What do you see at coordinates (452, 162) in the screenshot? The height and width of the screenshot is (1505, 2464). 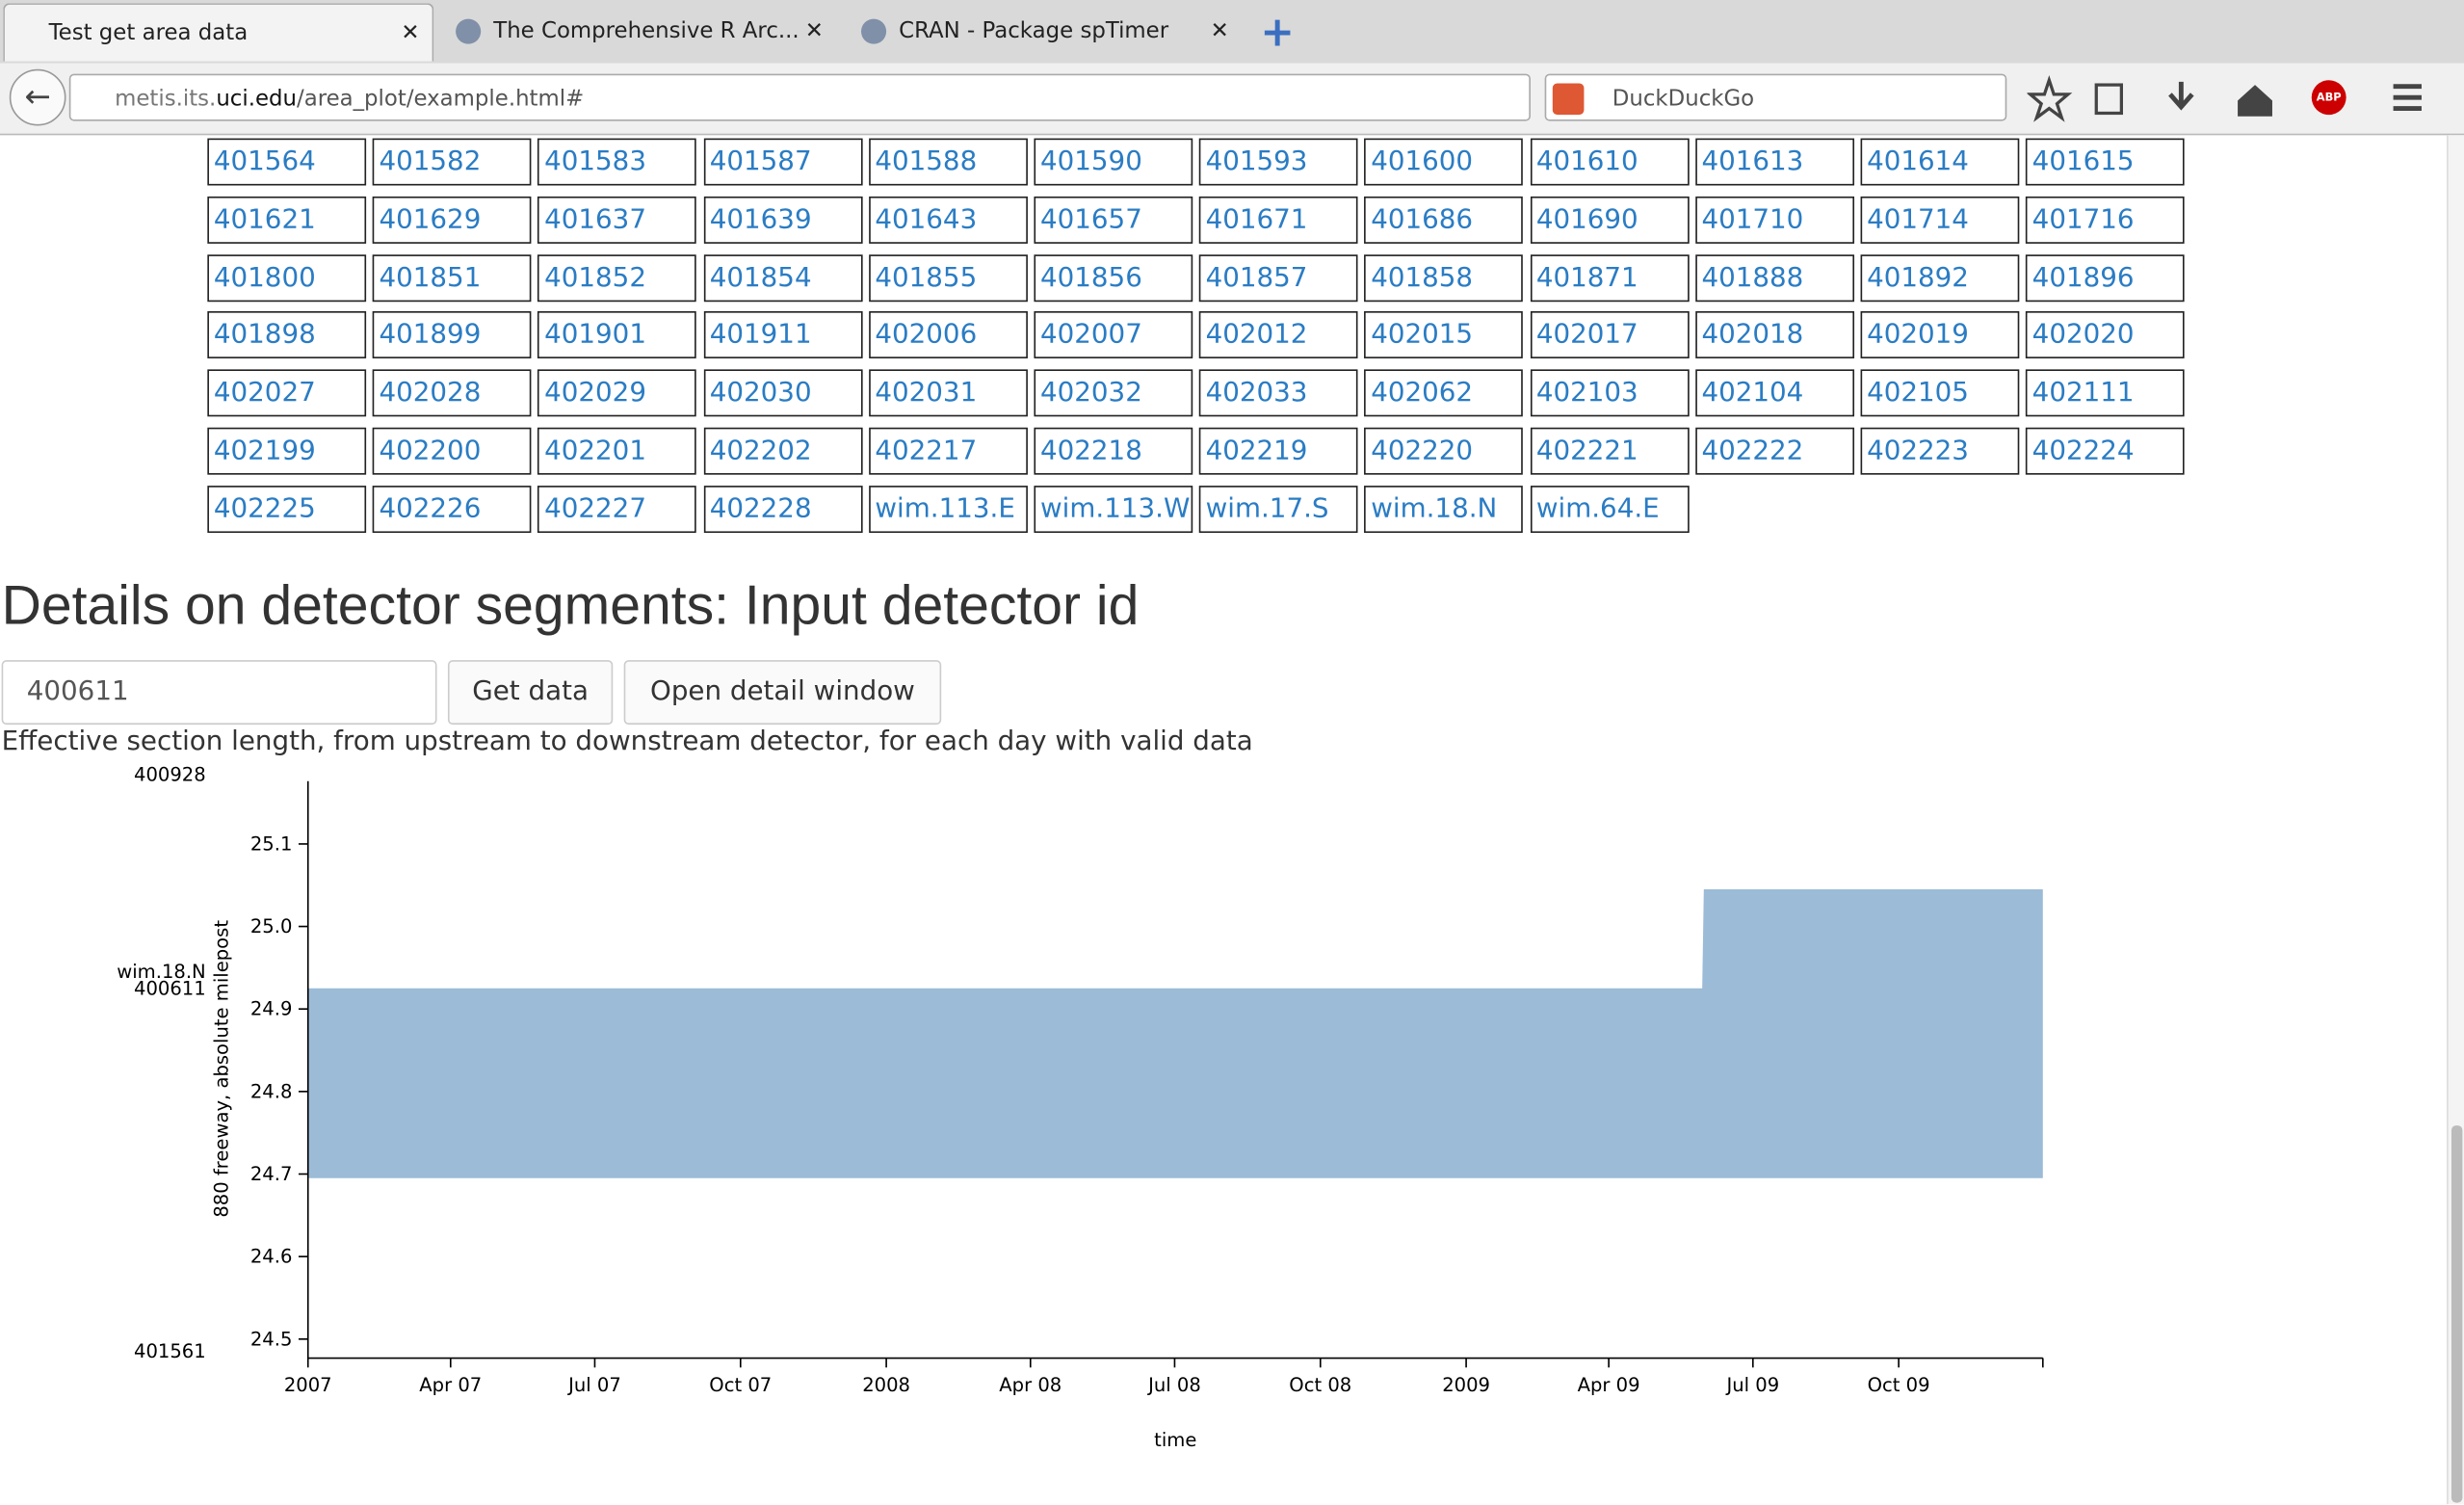 I see `detector-link: 401582` at bounding box center [452, 162].